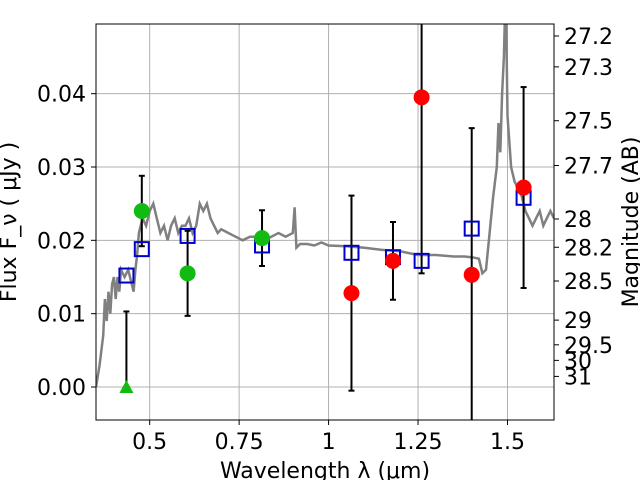 This screenshot has width=640, height=480. What do you see at coordinates (61, 241) in the screenshot?
I see `y-tick-label: 0.02` at bounding box center [61, 241].